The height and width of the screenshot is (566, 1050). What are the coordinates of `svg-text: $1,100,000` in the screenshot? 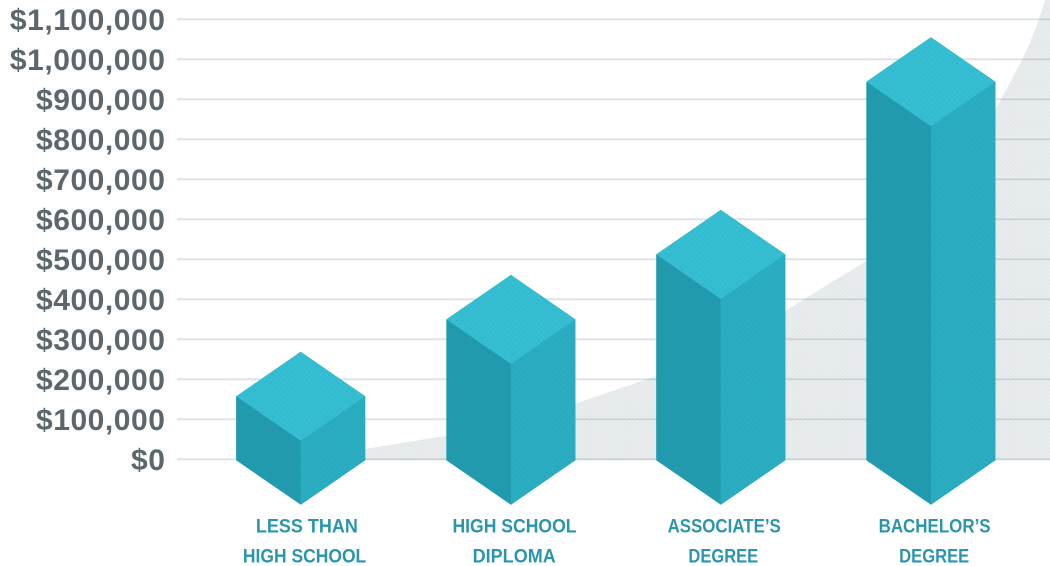 It's located at (88, 20).